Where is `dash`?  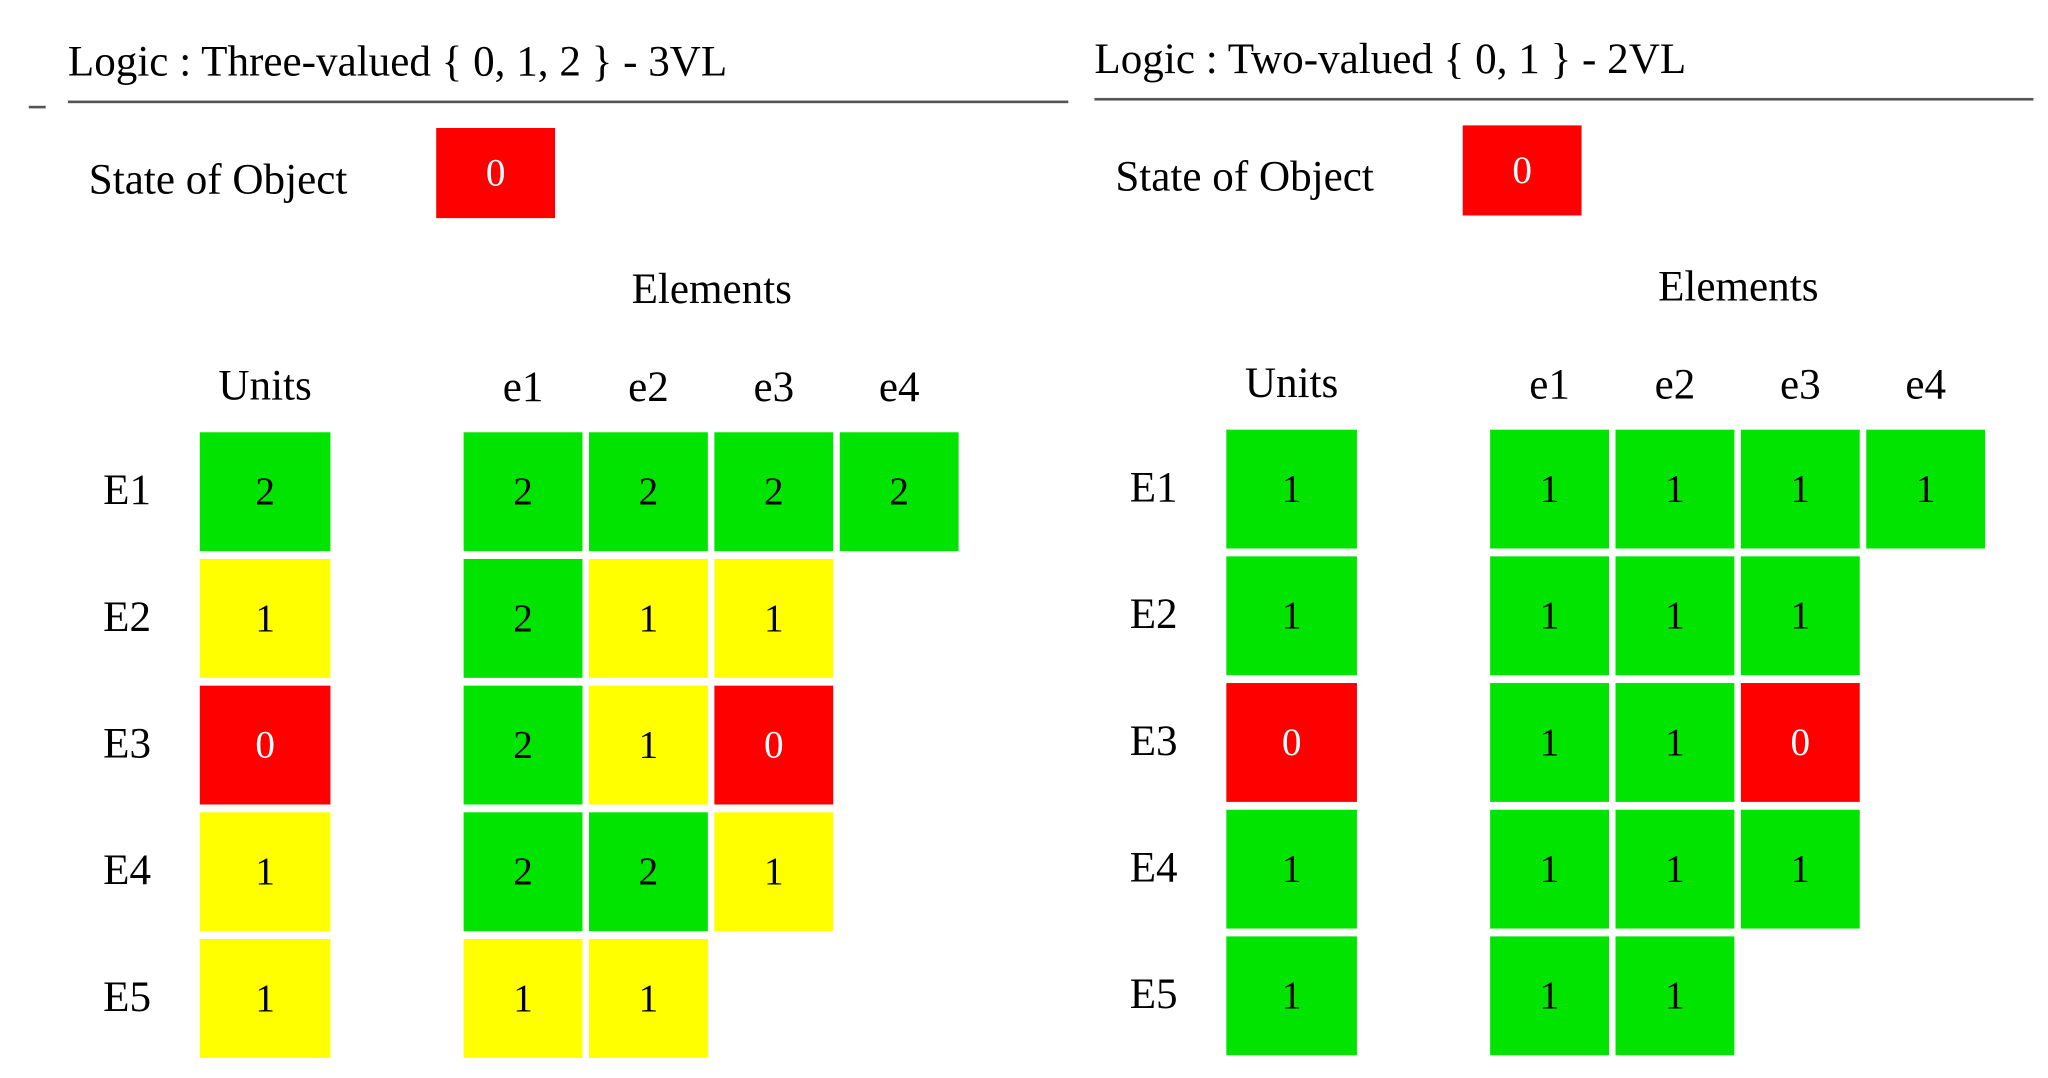
dash is located at coordinates (37, 107).